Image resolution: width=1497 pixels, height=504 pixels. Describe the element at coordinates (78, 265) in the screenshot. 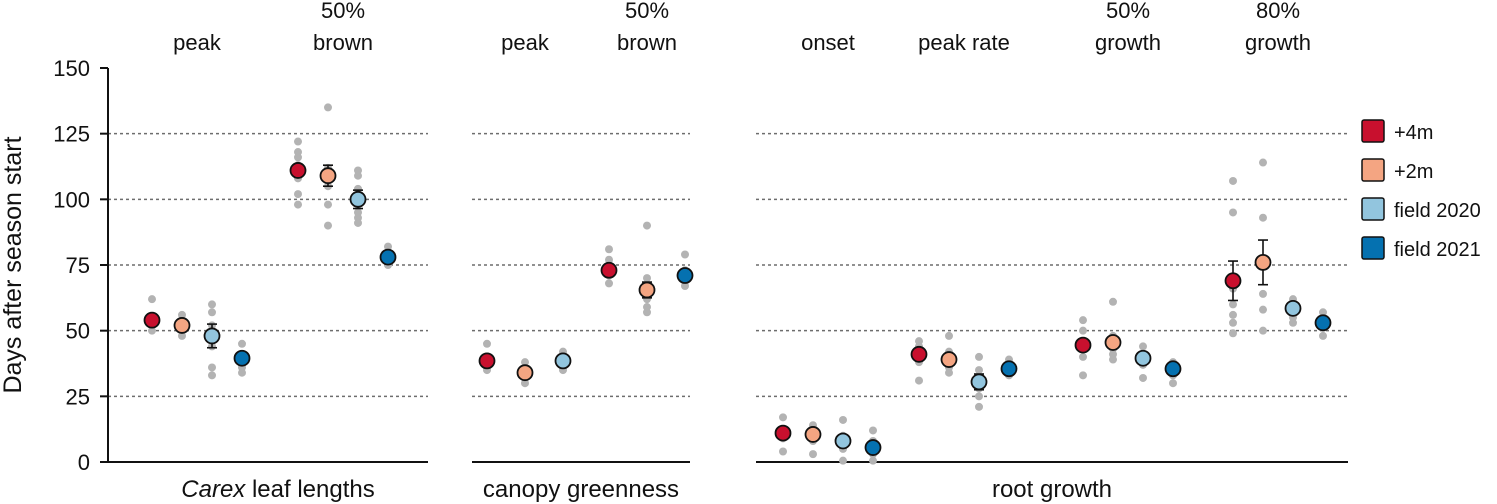

I see `y-tick-label: 75` at that location.